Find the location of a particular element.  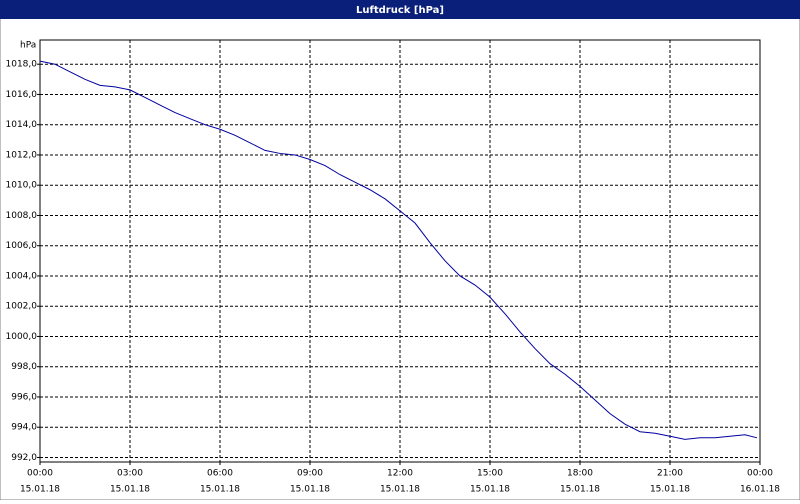

x-tick-date: 16.01.18 is located at coordinates (760, 490).